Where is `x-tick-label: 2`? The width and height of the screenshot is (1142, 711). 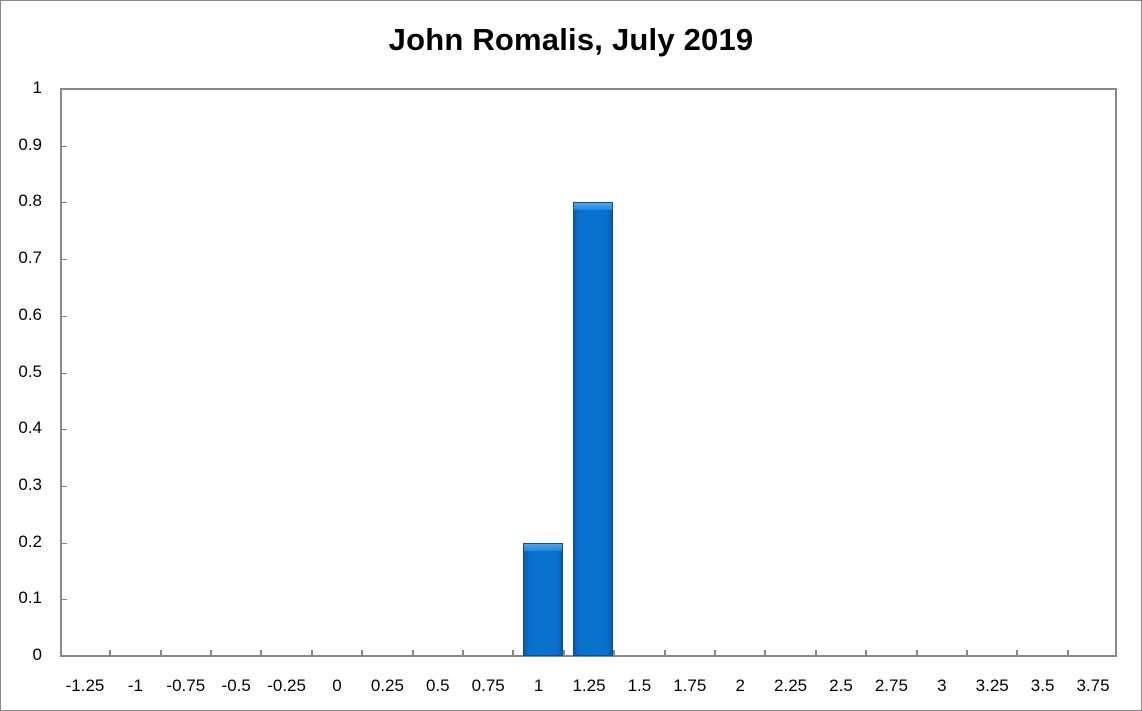 x-tick-label: 2 is located at coordinates (740, 685).